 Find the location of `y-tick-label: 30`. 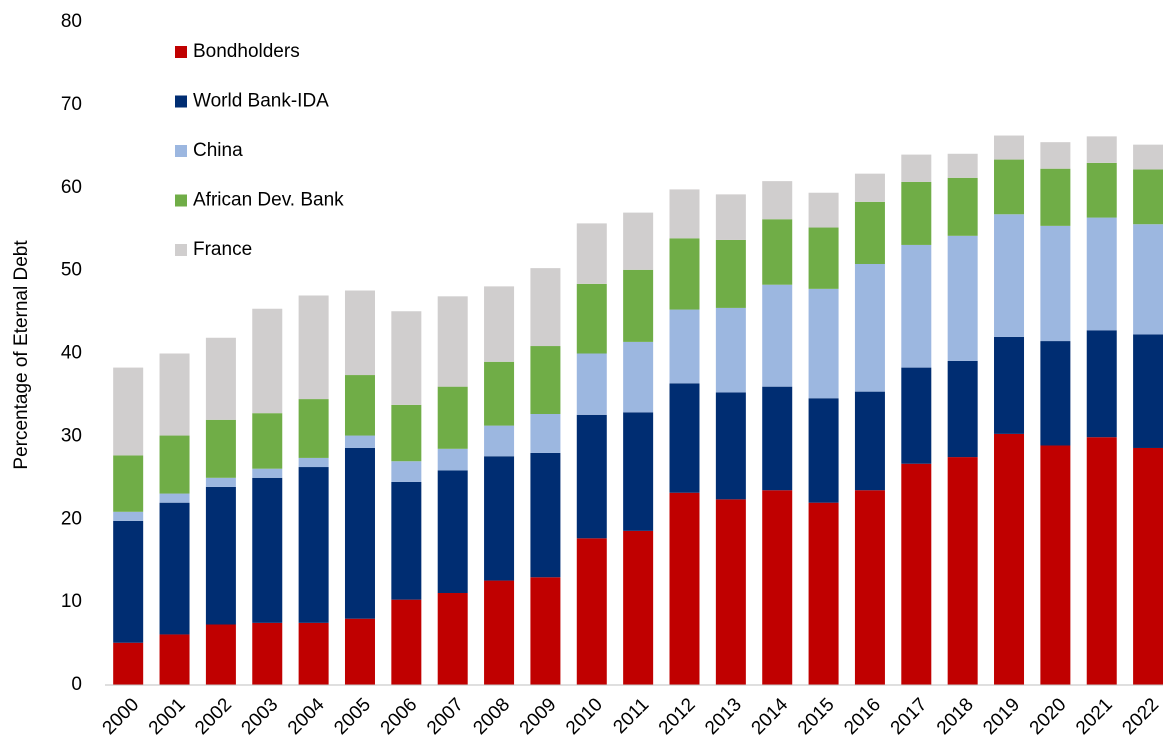

y-tick-label: 30 is located at coordinates (71, 435).